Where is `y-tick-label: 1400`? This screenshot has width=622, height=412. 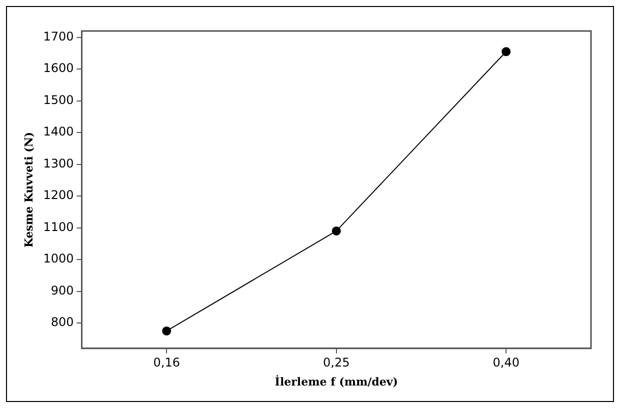
y-tick-label: 1400 is located at coordinates (58, 131).